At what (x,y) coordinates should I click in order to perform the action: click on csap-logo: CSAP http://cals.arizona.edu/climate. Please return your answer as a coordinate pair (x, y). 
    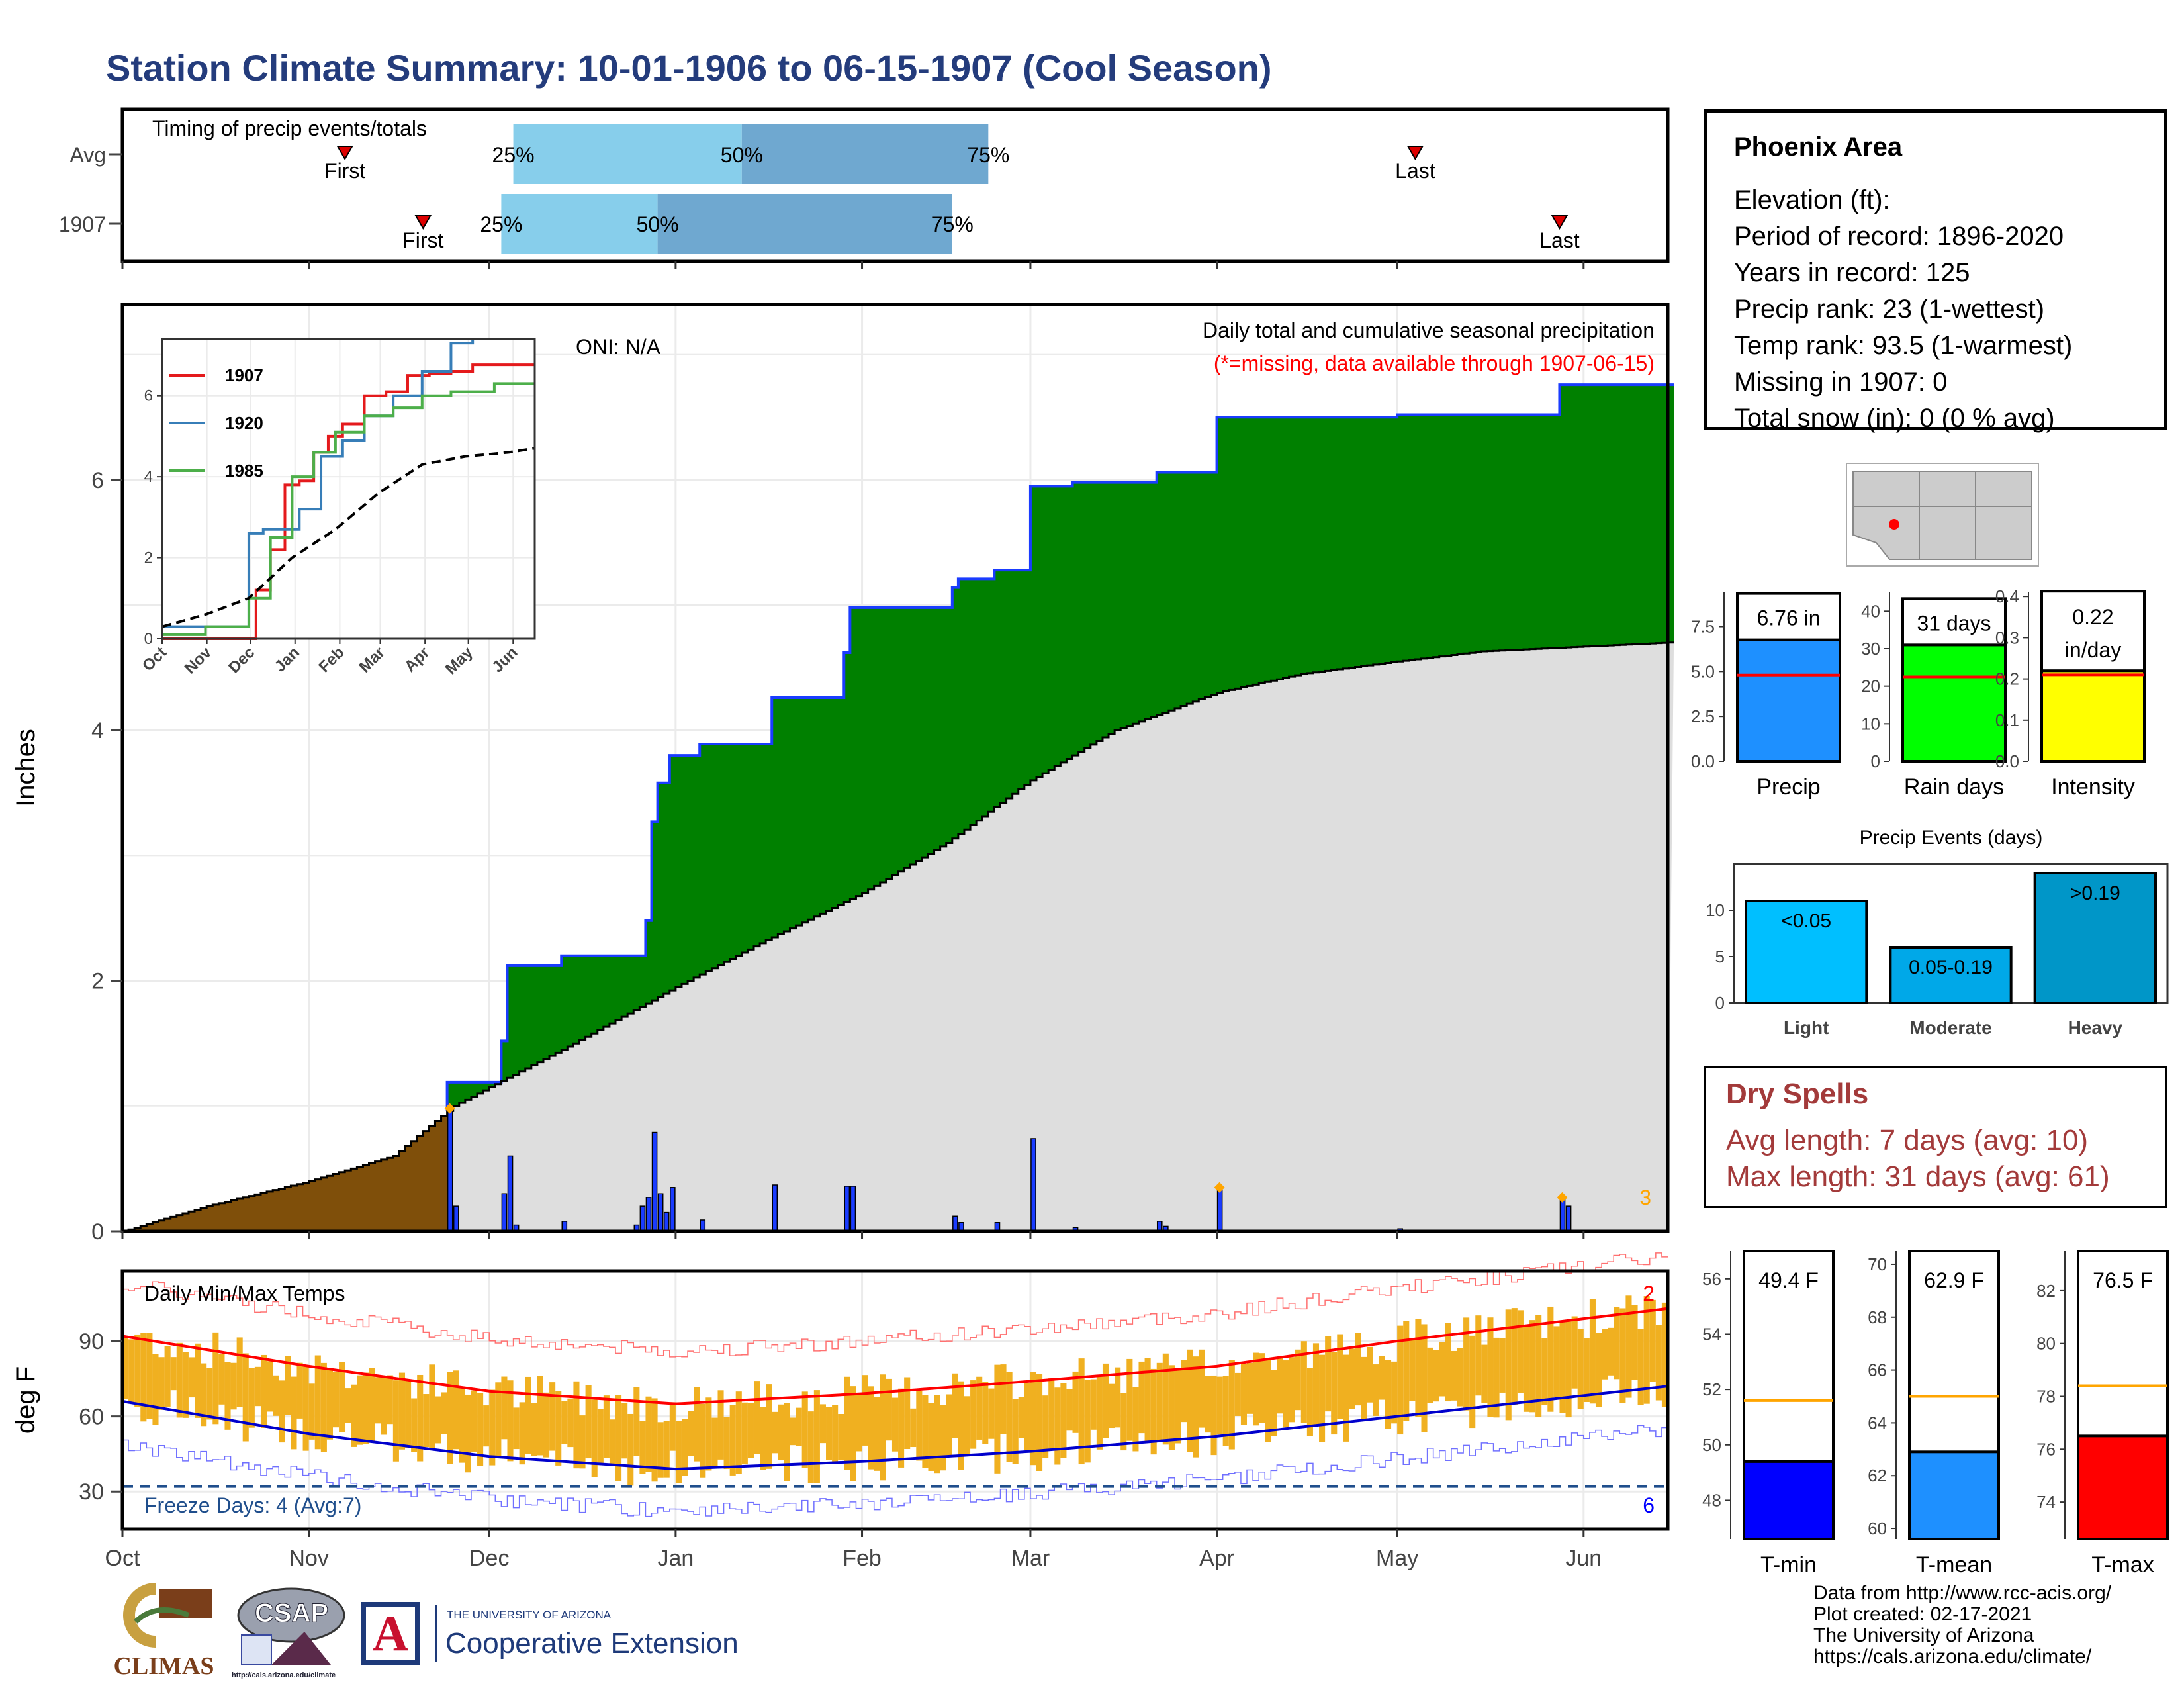
    Looking at the image, I should click on (291, 1635).